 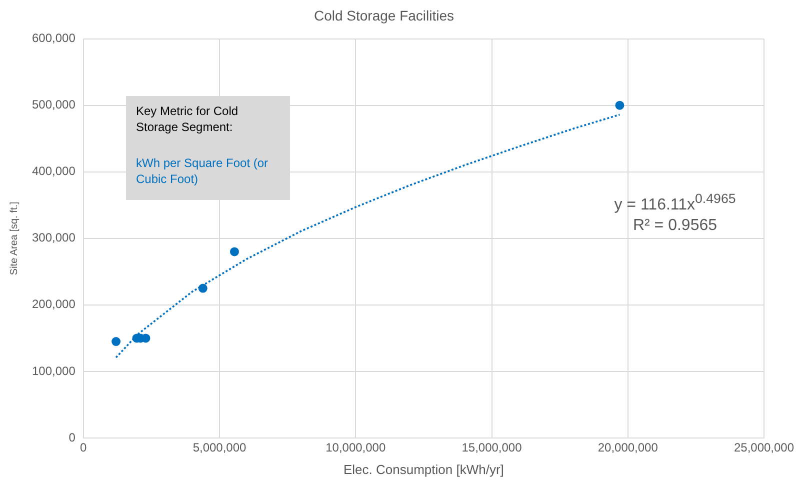 What do you see at coordinates (84, 447) in the screenshot?
I see `x-tick-label: 0` at bounding box center [84, 447].